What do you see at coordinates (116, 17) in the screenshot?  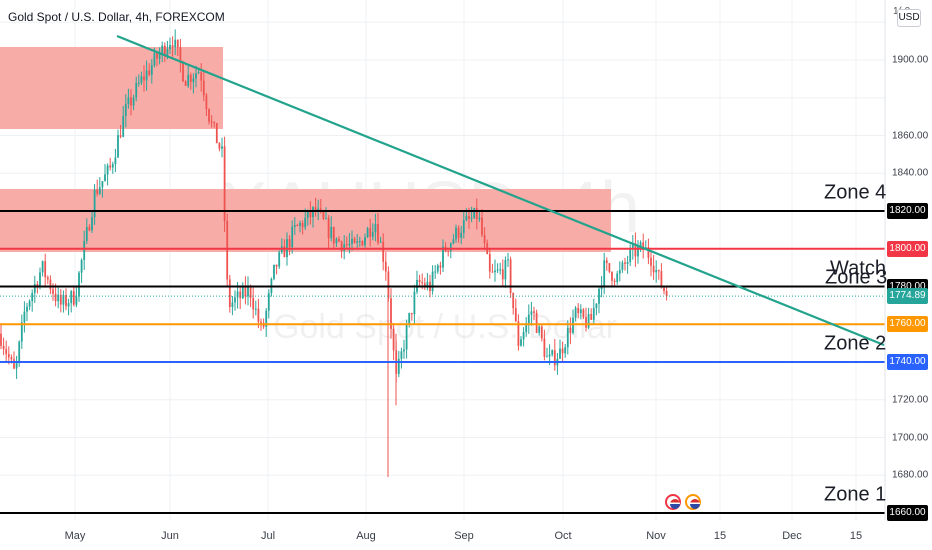 I see `symbol-title: Gold Spot / U.S. Dollar, 4h, FOREXCOM` at bounding box center [116, 17].